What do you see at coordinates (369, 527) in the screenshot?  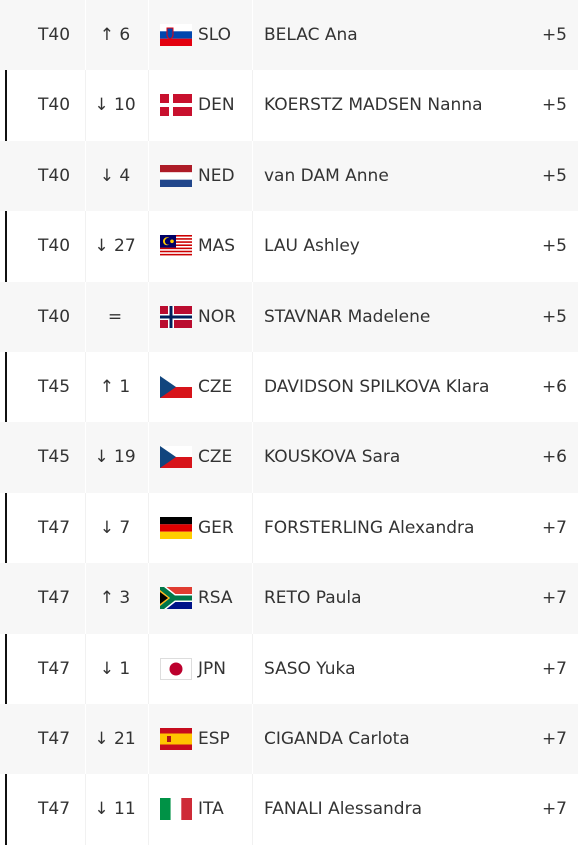 I see `player-name: FORSTERLING Alexandra` at bounding box center [369, 527].